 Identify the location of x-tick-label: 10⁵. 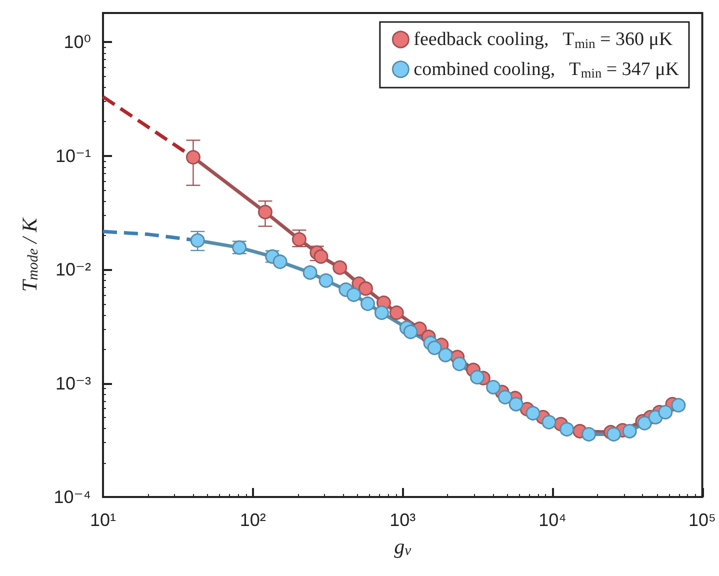
(702, 520).